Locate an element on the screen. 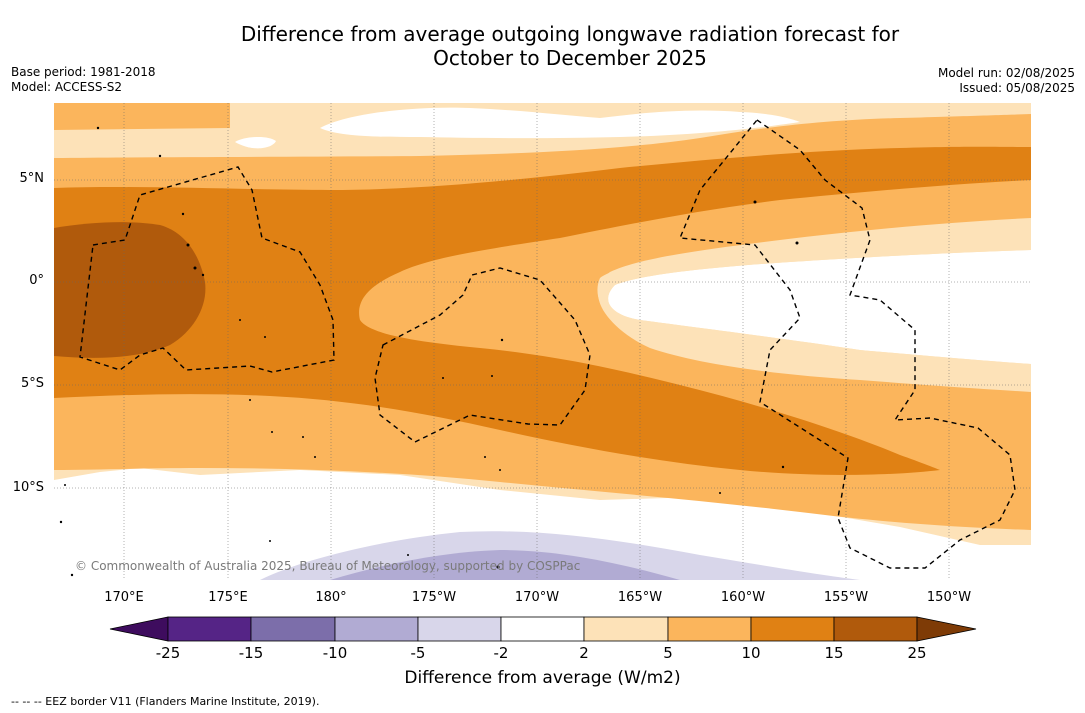  lat-label-5n: 5°N is located at coordinates (32, 178).